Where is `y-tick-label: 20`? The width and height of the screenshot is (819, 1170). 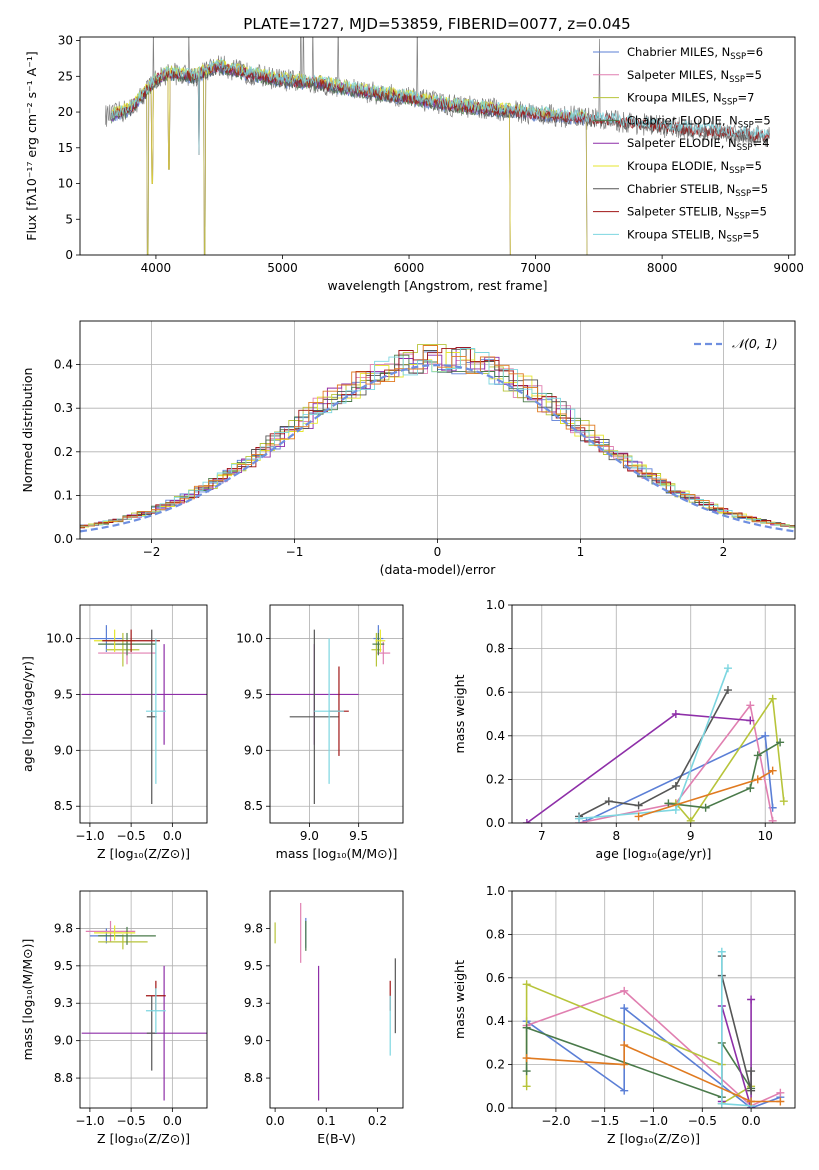
y-tick-label: 20 is located at coordinates (65, 112).